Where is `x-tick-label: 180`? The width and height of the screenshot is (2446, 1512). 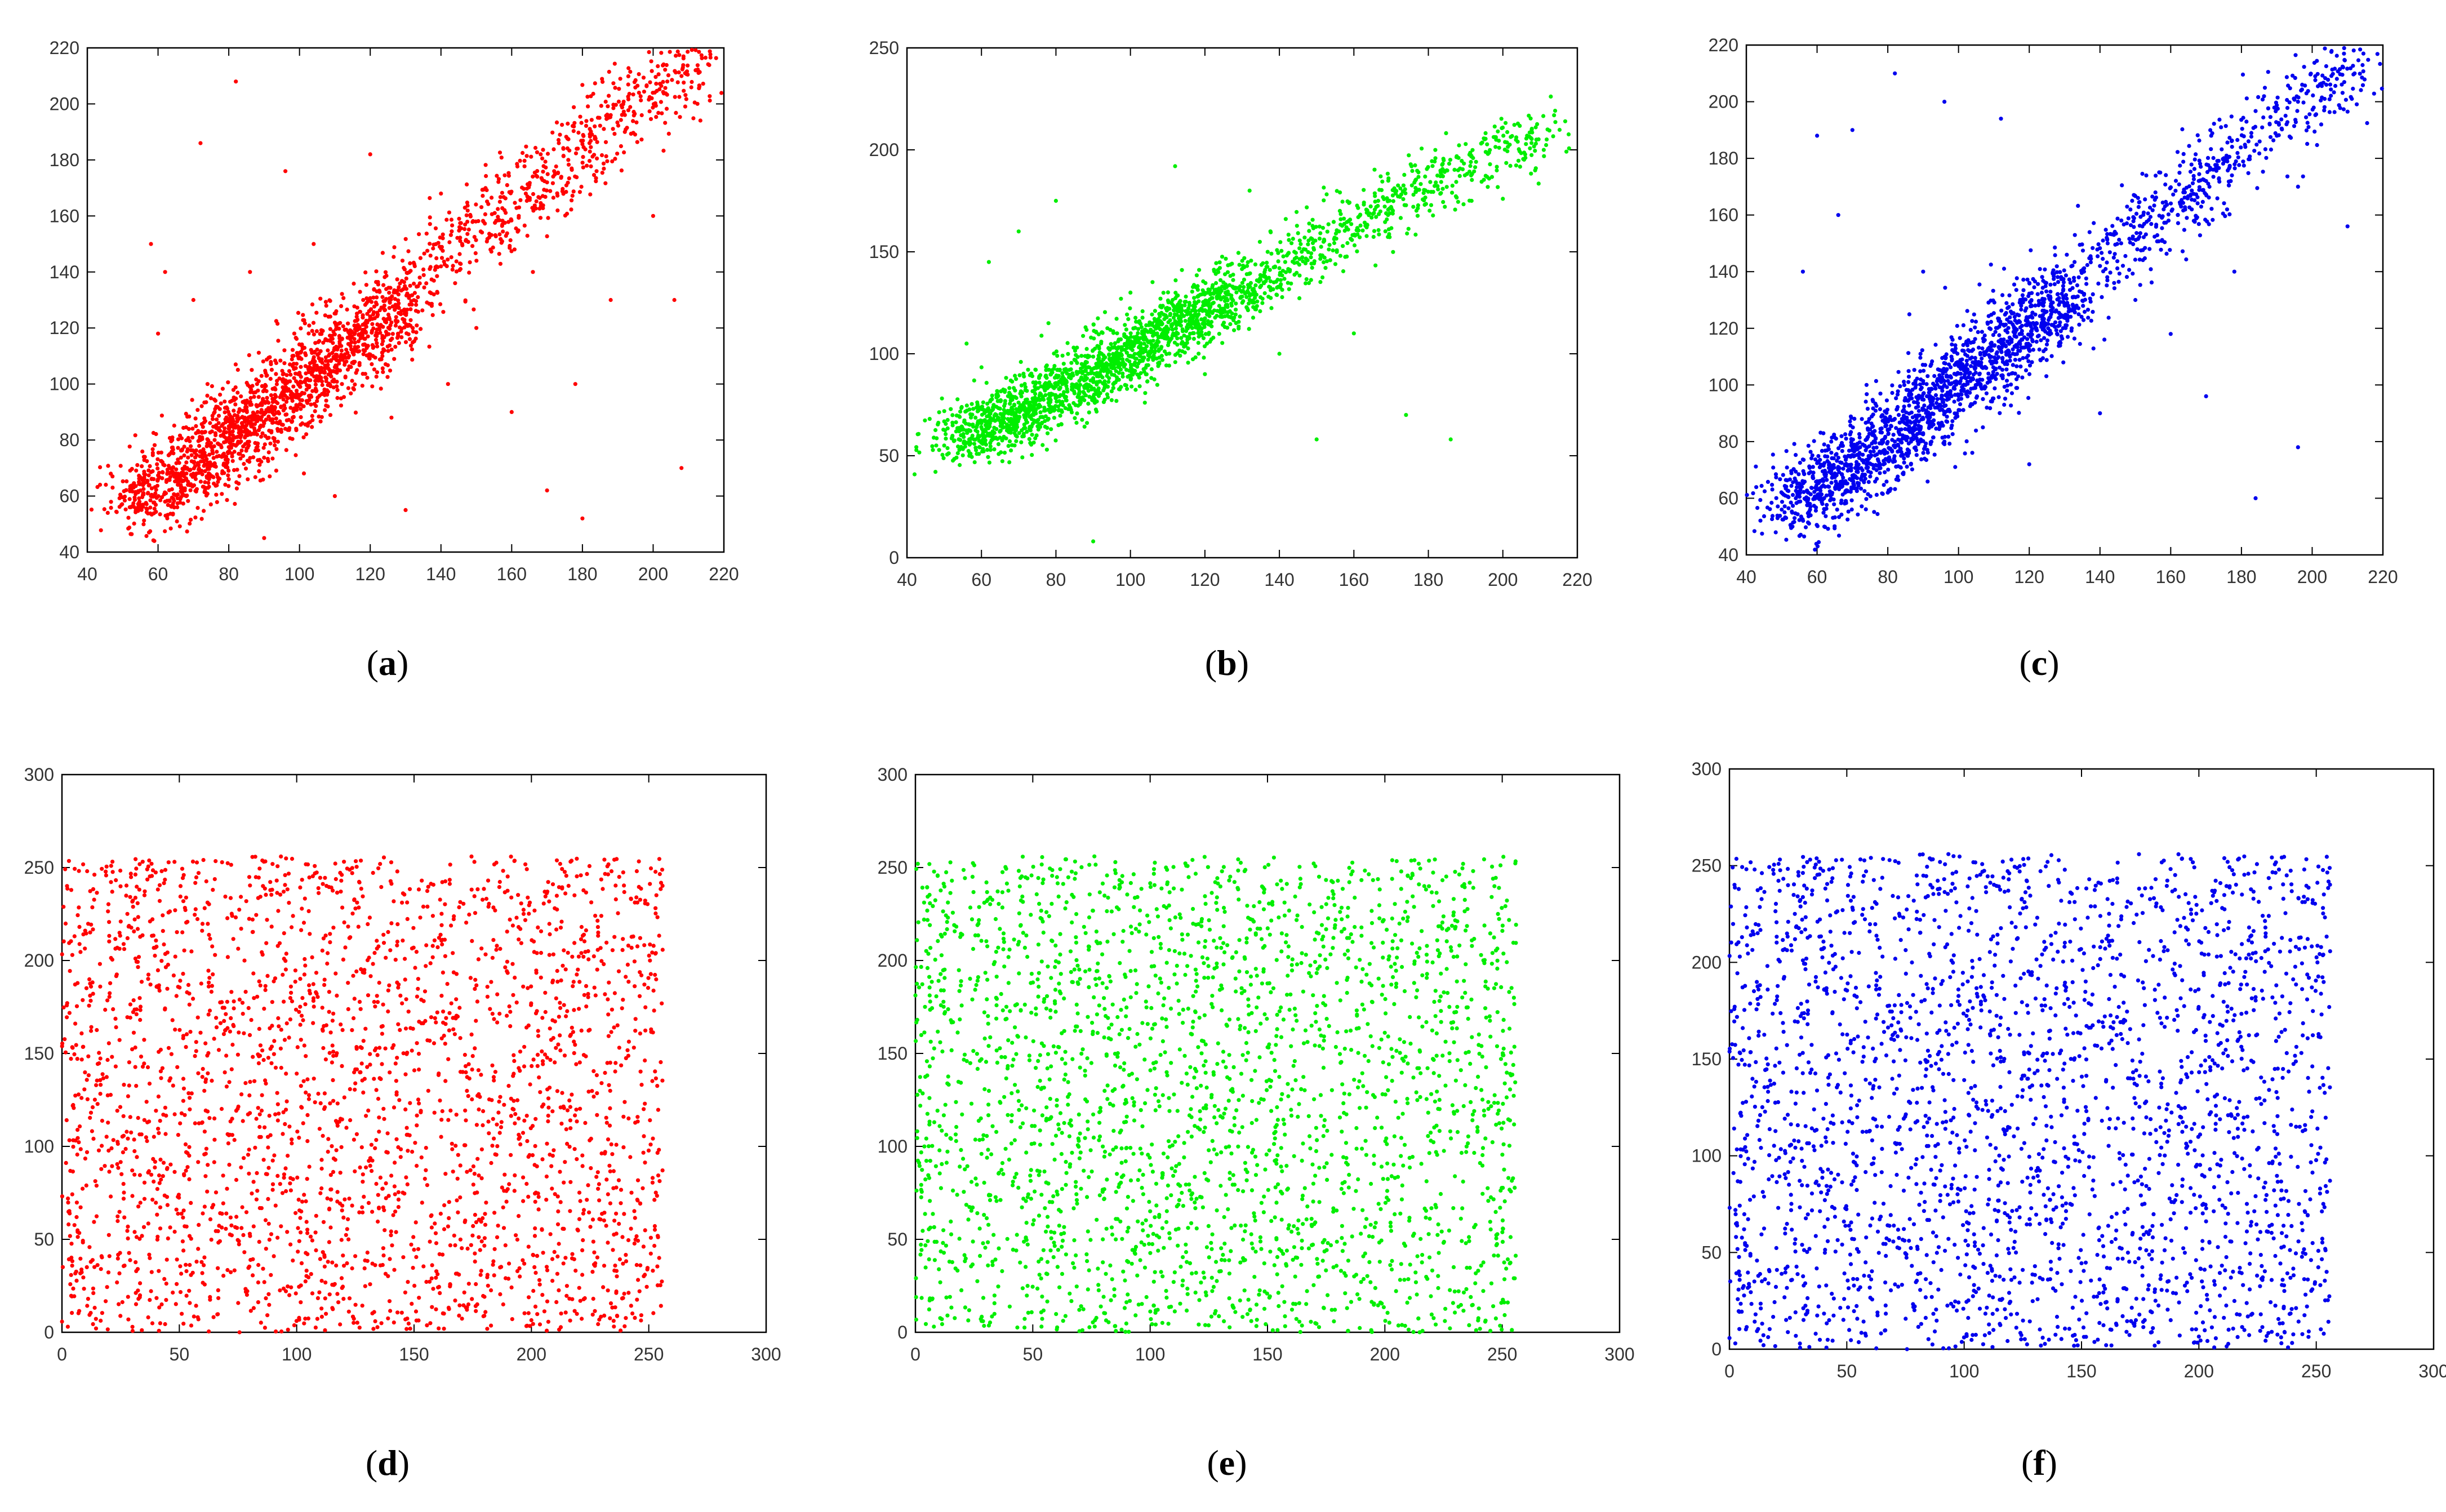
x-tick-label: 180 is located at coordinates (1428, 580).